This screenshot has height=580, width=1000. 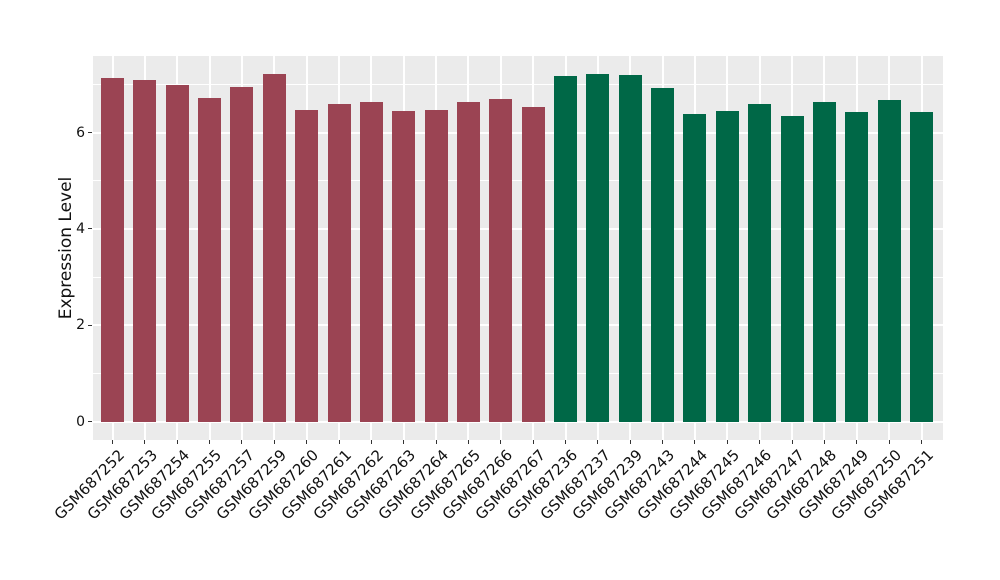 I want to click on gridline-minor-y5, so click(x=518, y=181).